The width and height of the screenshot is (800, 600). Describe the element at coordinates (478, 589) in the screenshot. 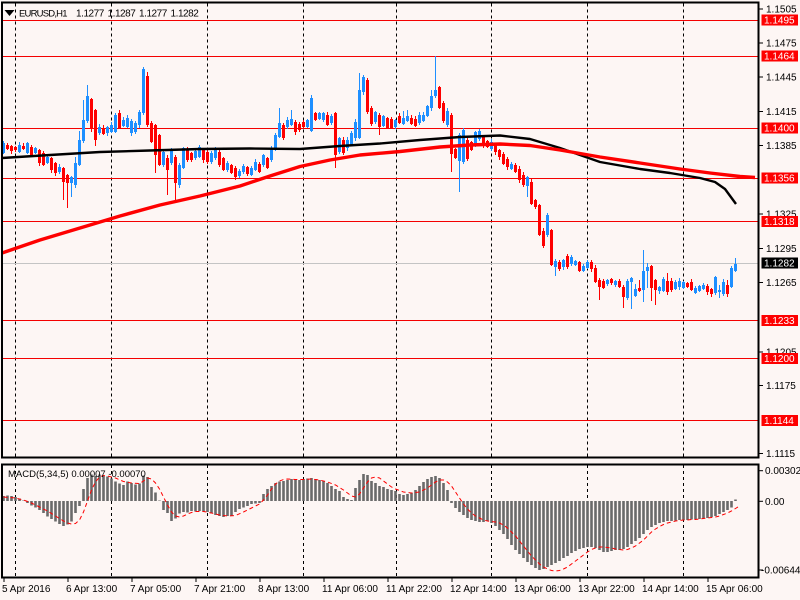

I see `svg-text: 12 Apr 14:00` at that location.